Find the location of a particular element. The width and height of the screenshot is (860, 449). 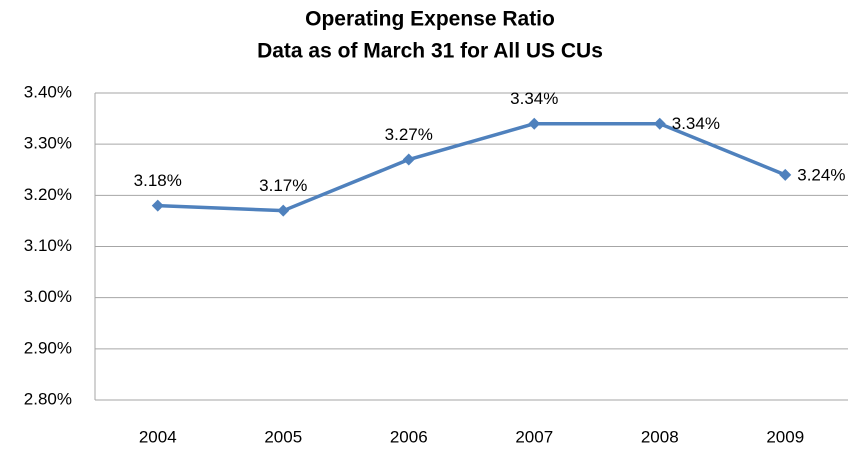

data-label: 3.24% is located at coordinates (821, 174).